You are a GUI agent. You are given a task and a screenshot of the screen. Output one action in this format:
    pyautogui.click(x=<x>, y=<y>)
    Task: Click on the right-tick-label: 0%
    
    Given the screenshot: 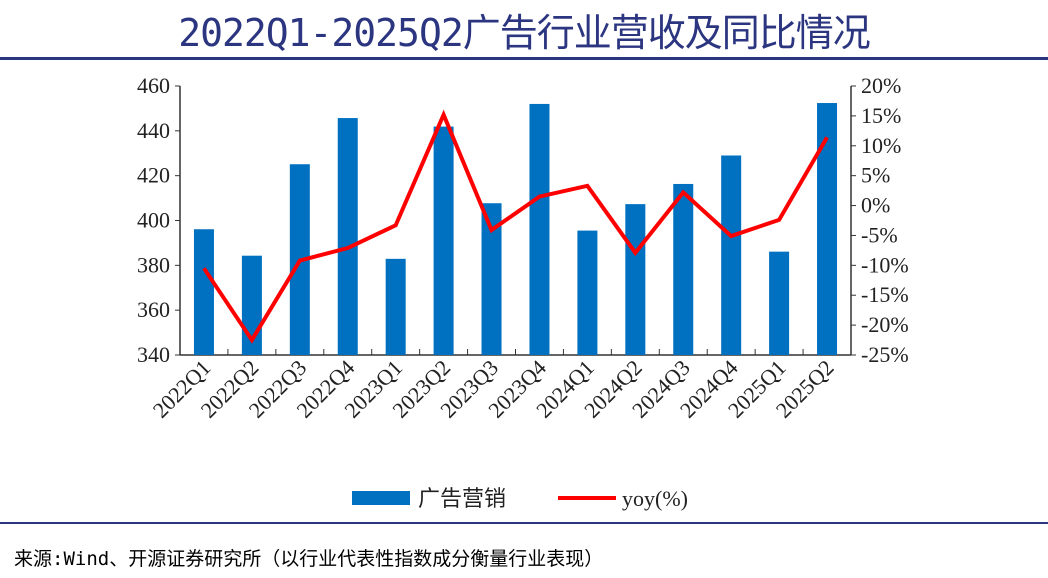 What is the action you would take?
    pyautogui.click(x=875, y=205)
    